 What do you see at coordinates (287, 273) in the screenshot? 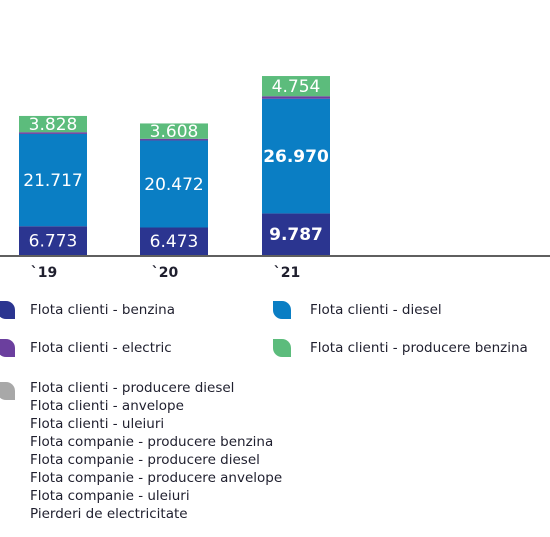
I see `category-label: `21` at bounding box center [287, 273].